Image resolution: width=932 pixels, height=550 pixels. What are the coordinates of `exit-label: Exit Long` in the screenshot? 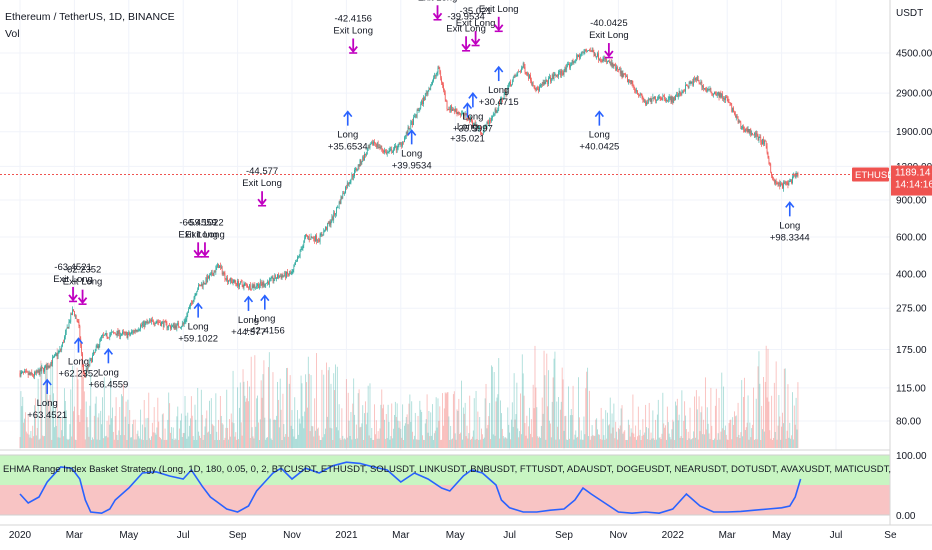 It's located at (609, 35).